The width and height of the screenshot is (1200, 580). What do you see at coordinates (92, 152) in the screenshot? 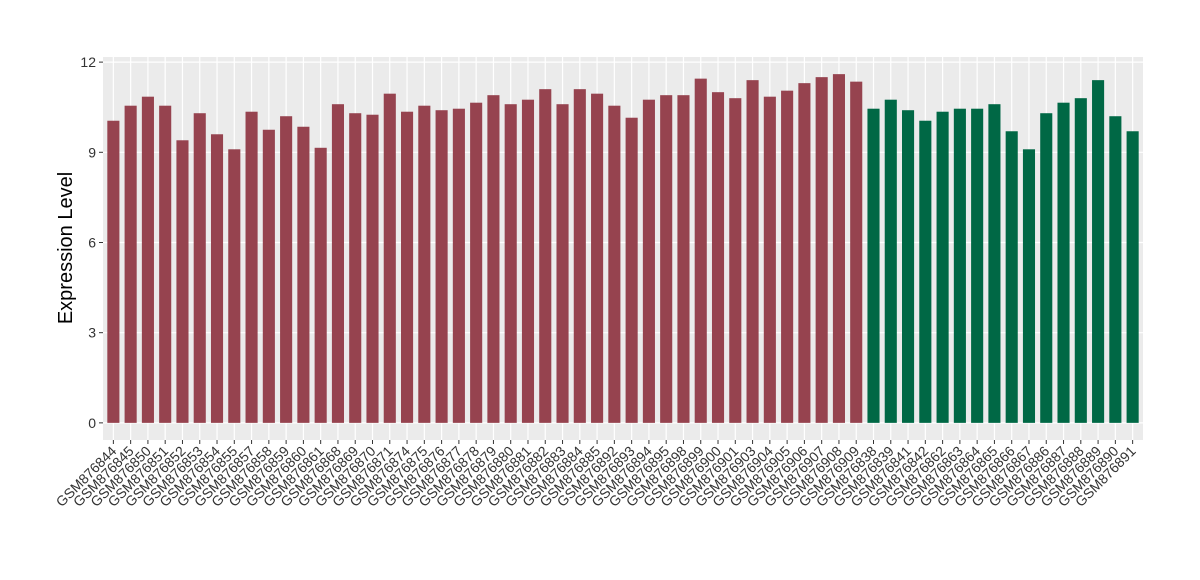
I see `y-tick-label: 9` at bounding box center [92, 152].